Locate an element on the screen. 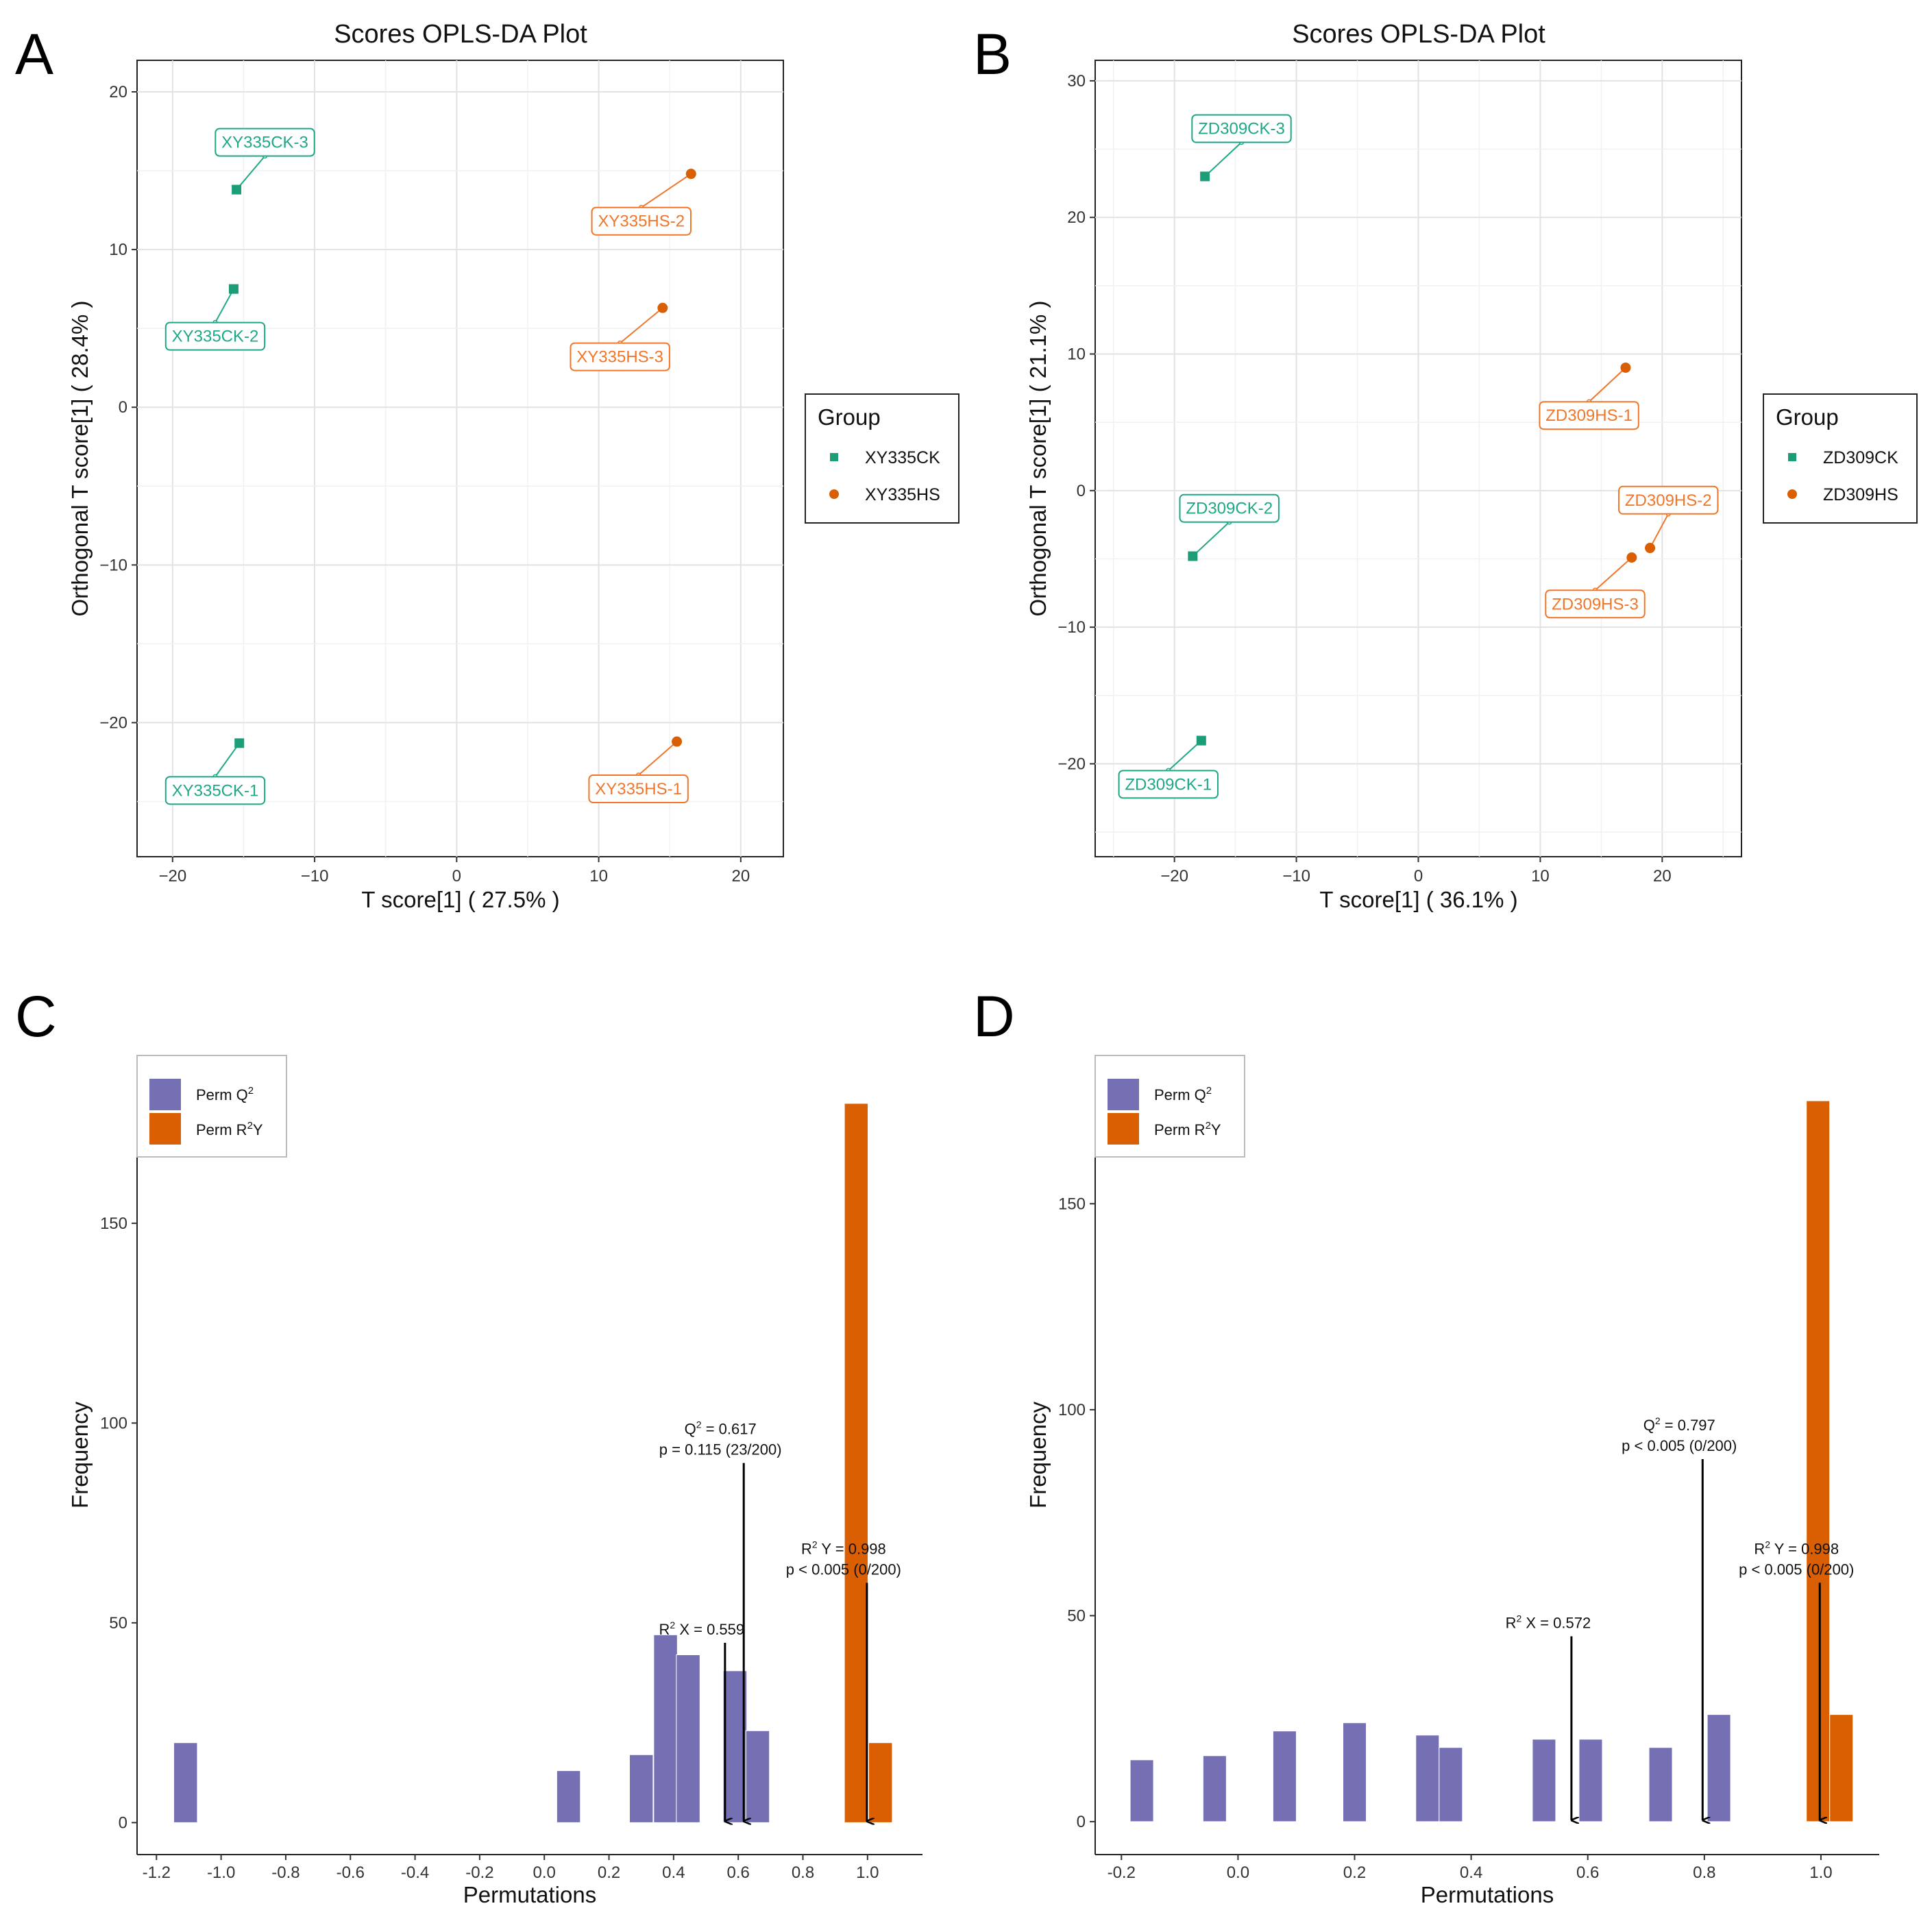 The image size is (1932, 1919). panel-a-y-tick-label: −10 is located at coordinates (113, 565).